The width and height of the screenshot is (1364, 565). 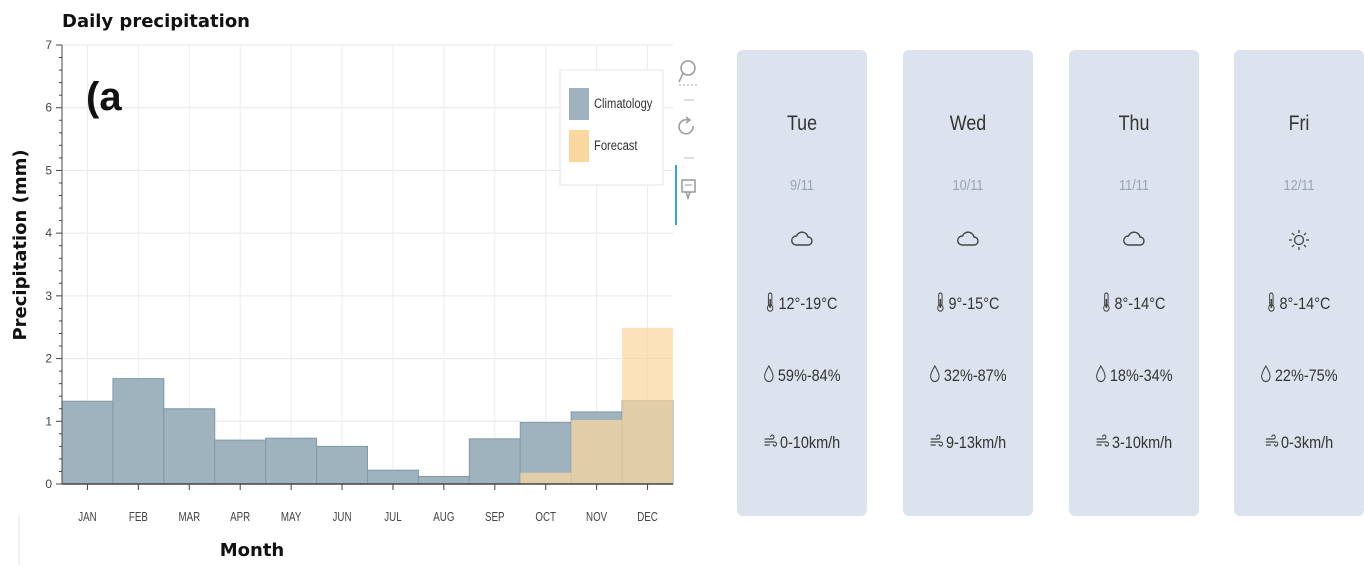 I want to click on bar-climatology-jun, so click(x=342, y=465).